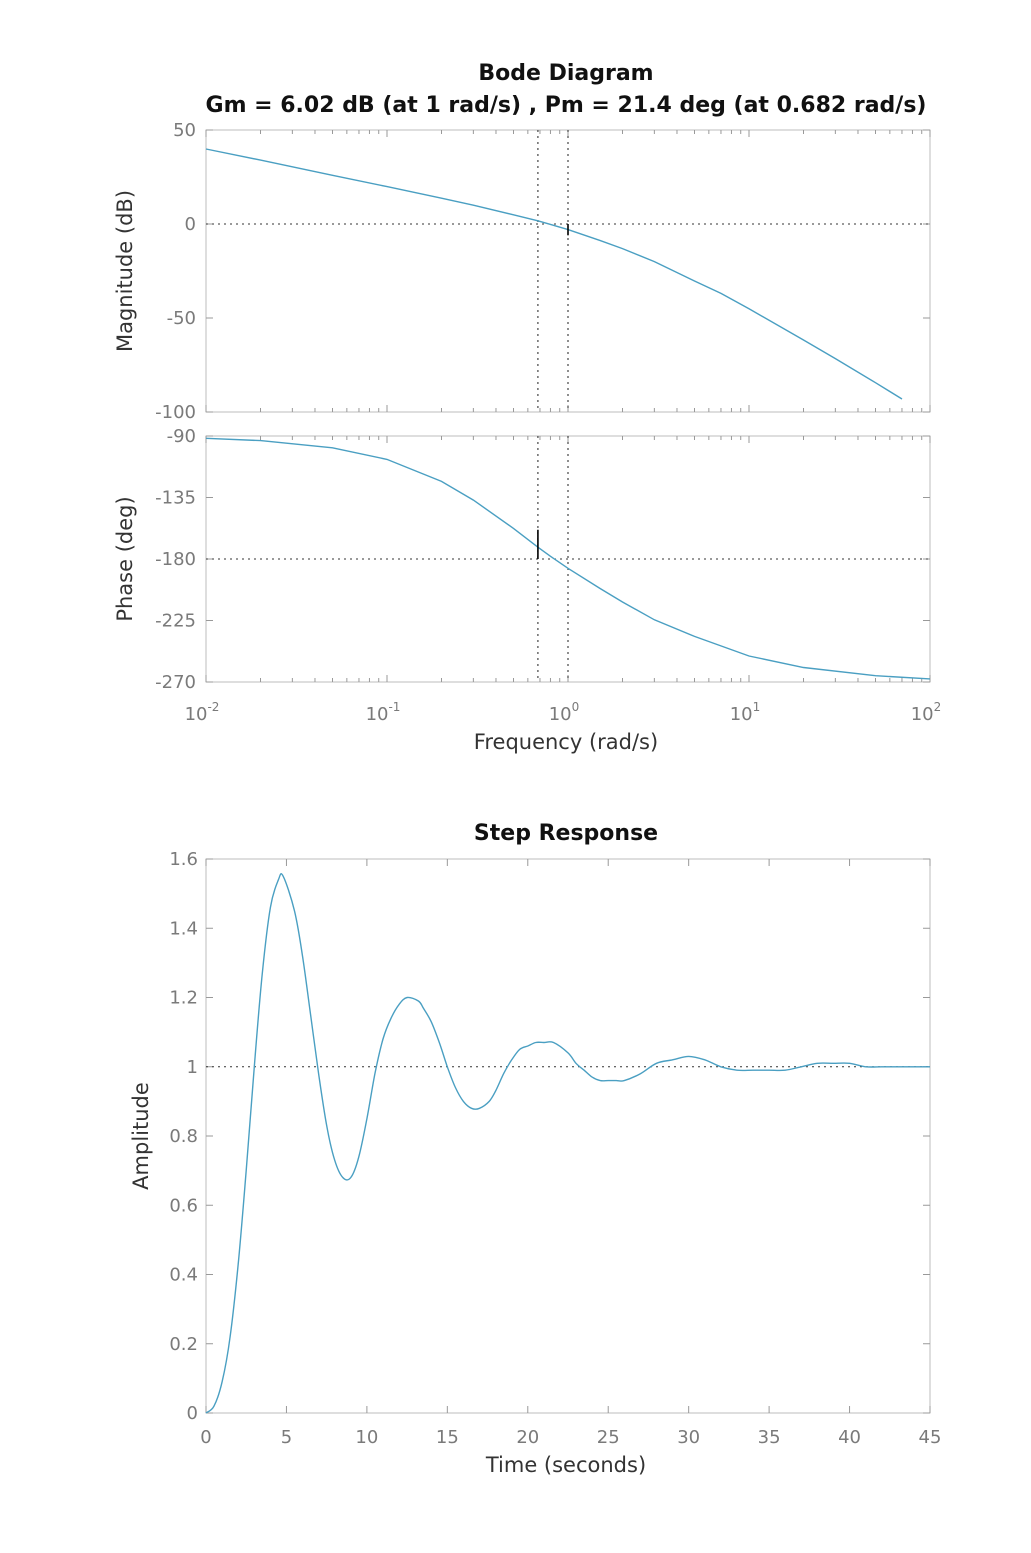  Describe the element at coordinates (183, 1344) in the screenshot. I see `step-ytick-label: 0.2` at that location.